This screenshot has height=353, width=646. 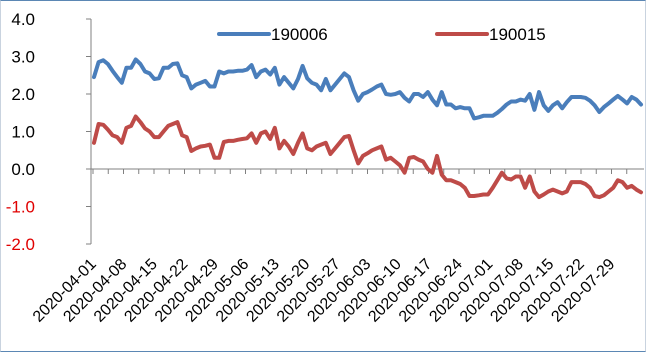 What do you see at coordinates (381, 34) in the screenshot?
I see `legend: 190006 190015` at bounding box center [381, 34].